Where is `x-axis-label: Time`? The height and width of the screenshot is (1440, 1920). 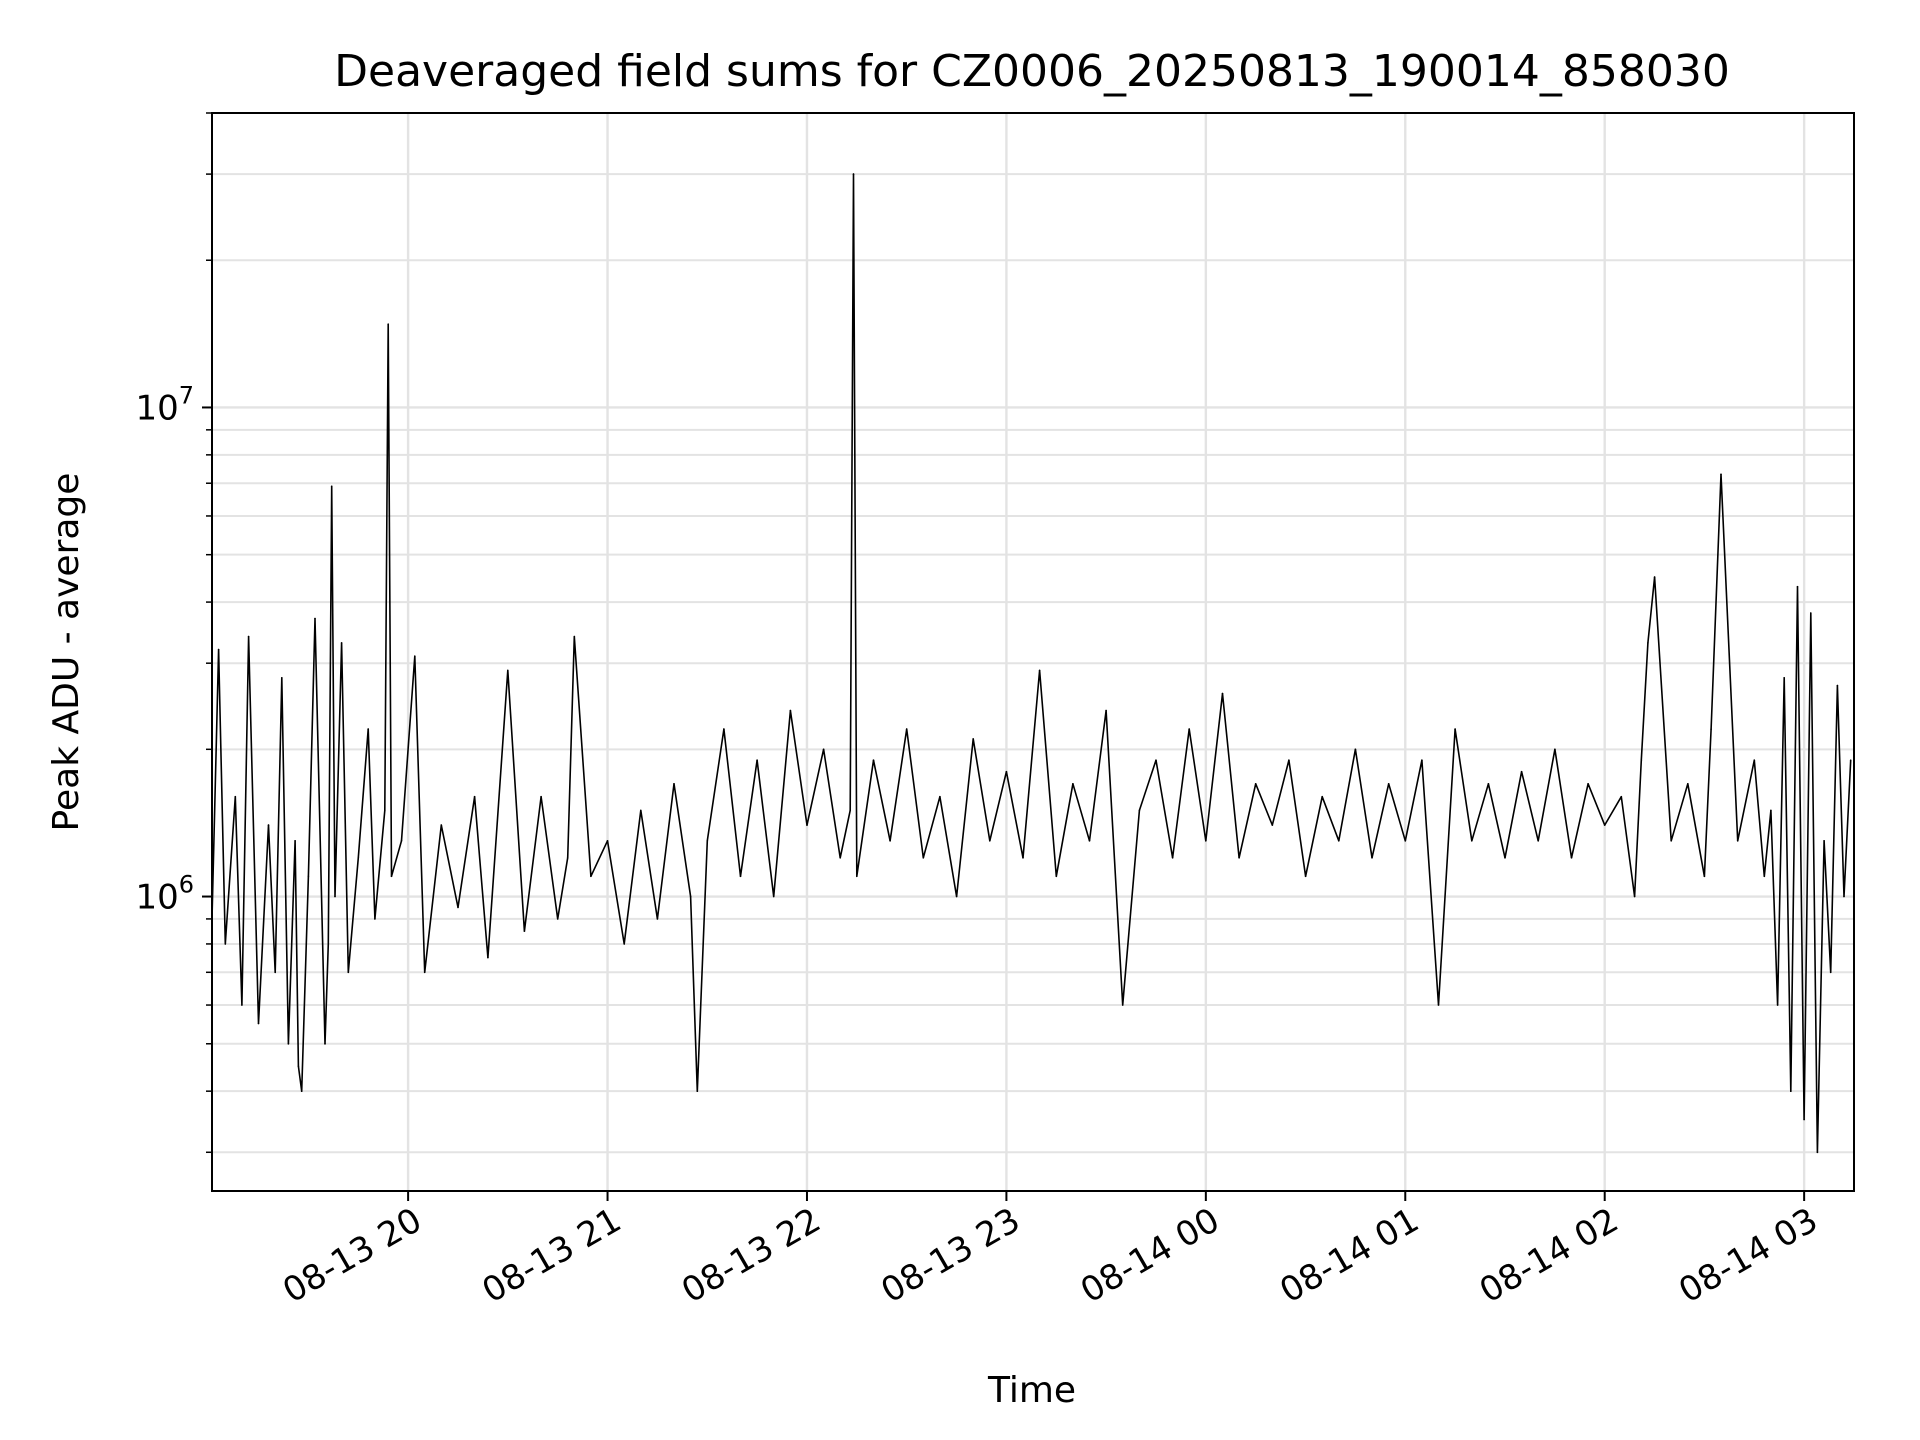
x-axis-label: Time is located at coordinates (1031, 1390).